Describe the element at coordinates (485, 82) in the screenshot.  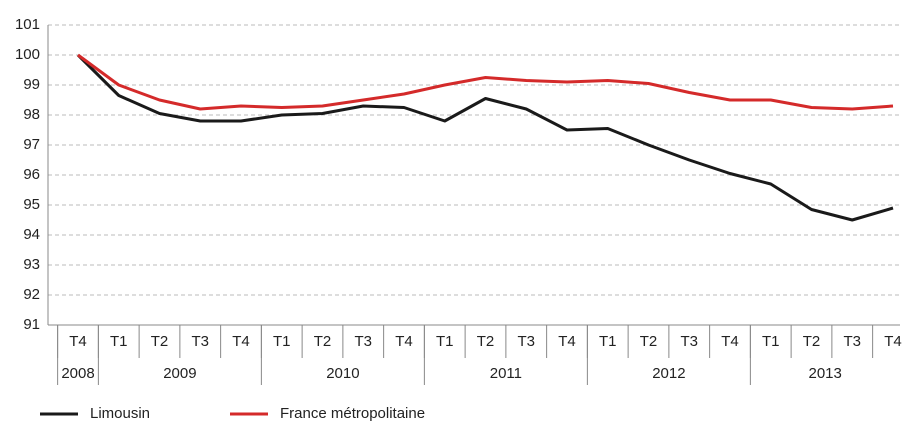
I see `line-series` at that location.